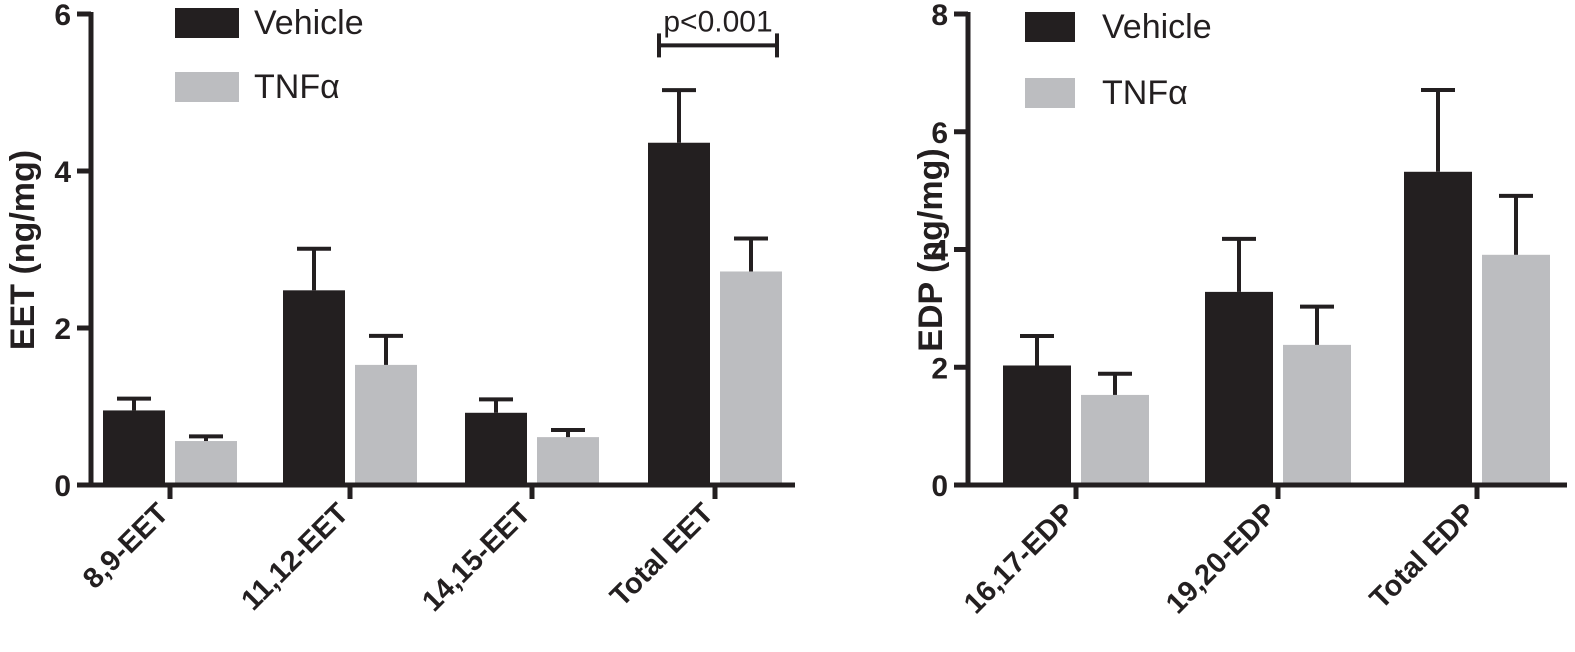 This screenshot has width=1575, height=652. Describe the element at coordinates (662, 555) in the screenshot. I see `x-tick-label-4: Total EET` at that location.